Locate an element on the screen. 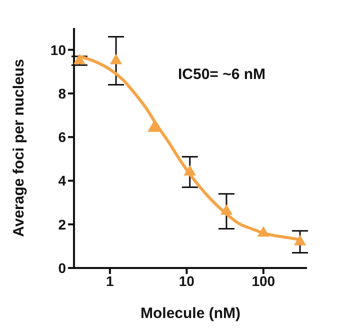 The height and width of the screenshot is (336, 345). y-tick-label: 2 is located at coordinates (62, 224).